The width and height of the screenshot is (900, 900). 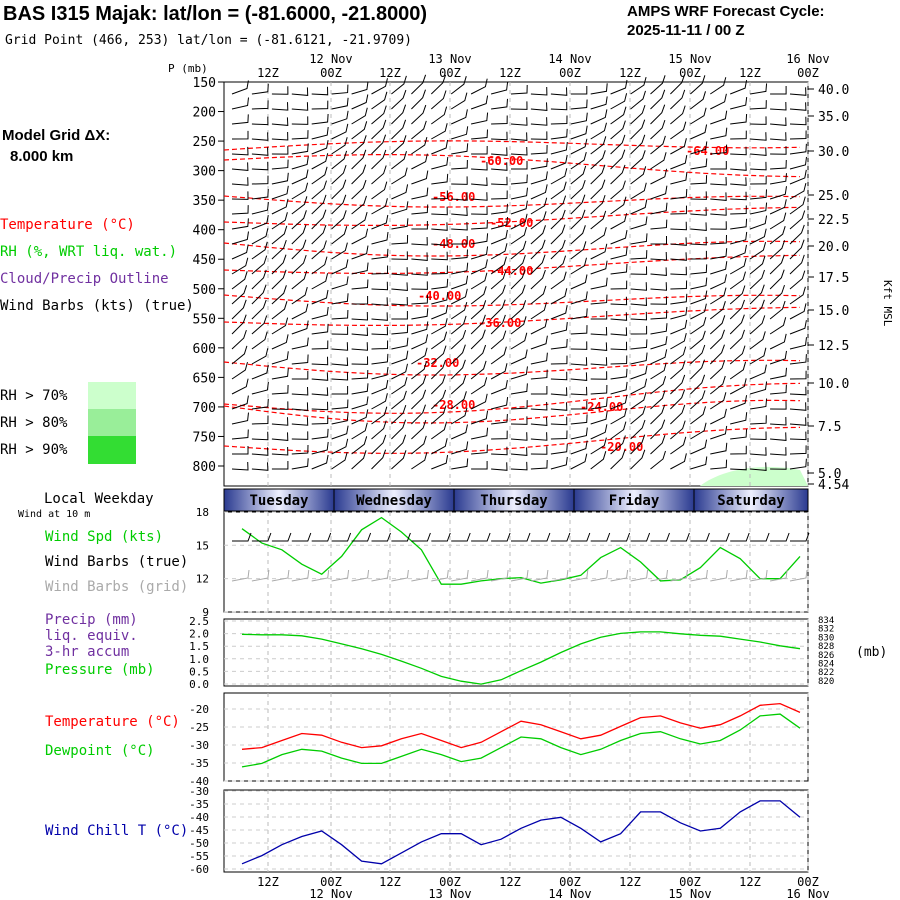 What do you see at coordinates (826, 656) in the screenshot?
I see `pressure-tick-label-right: 826` at bounding box center [826, 656].